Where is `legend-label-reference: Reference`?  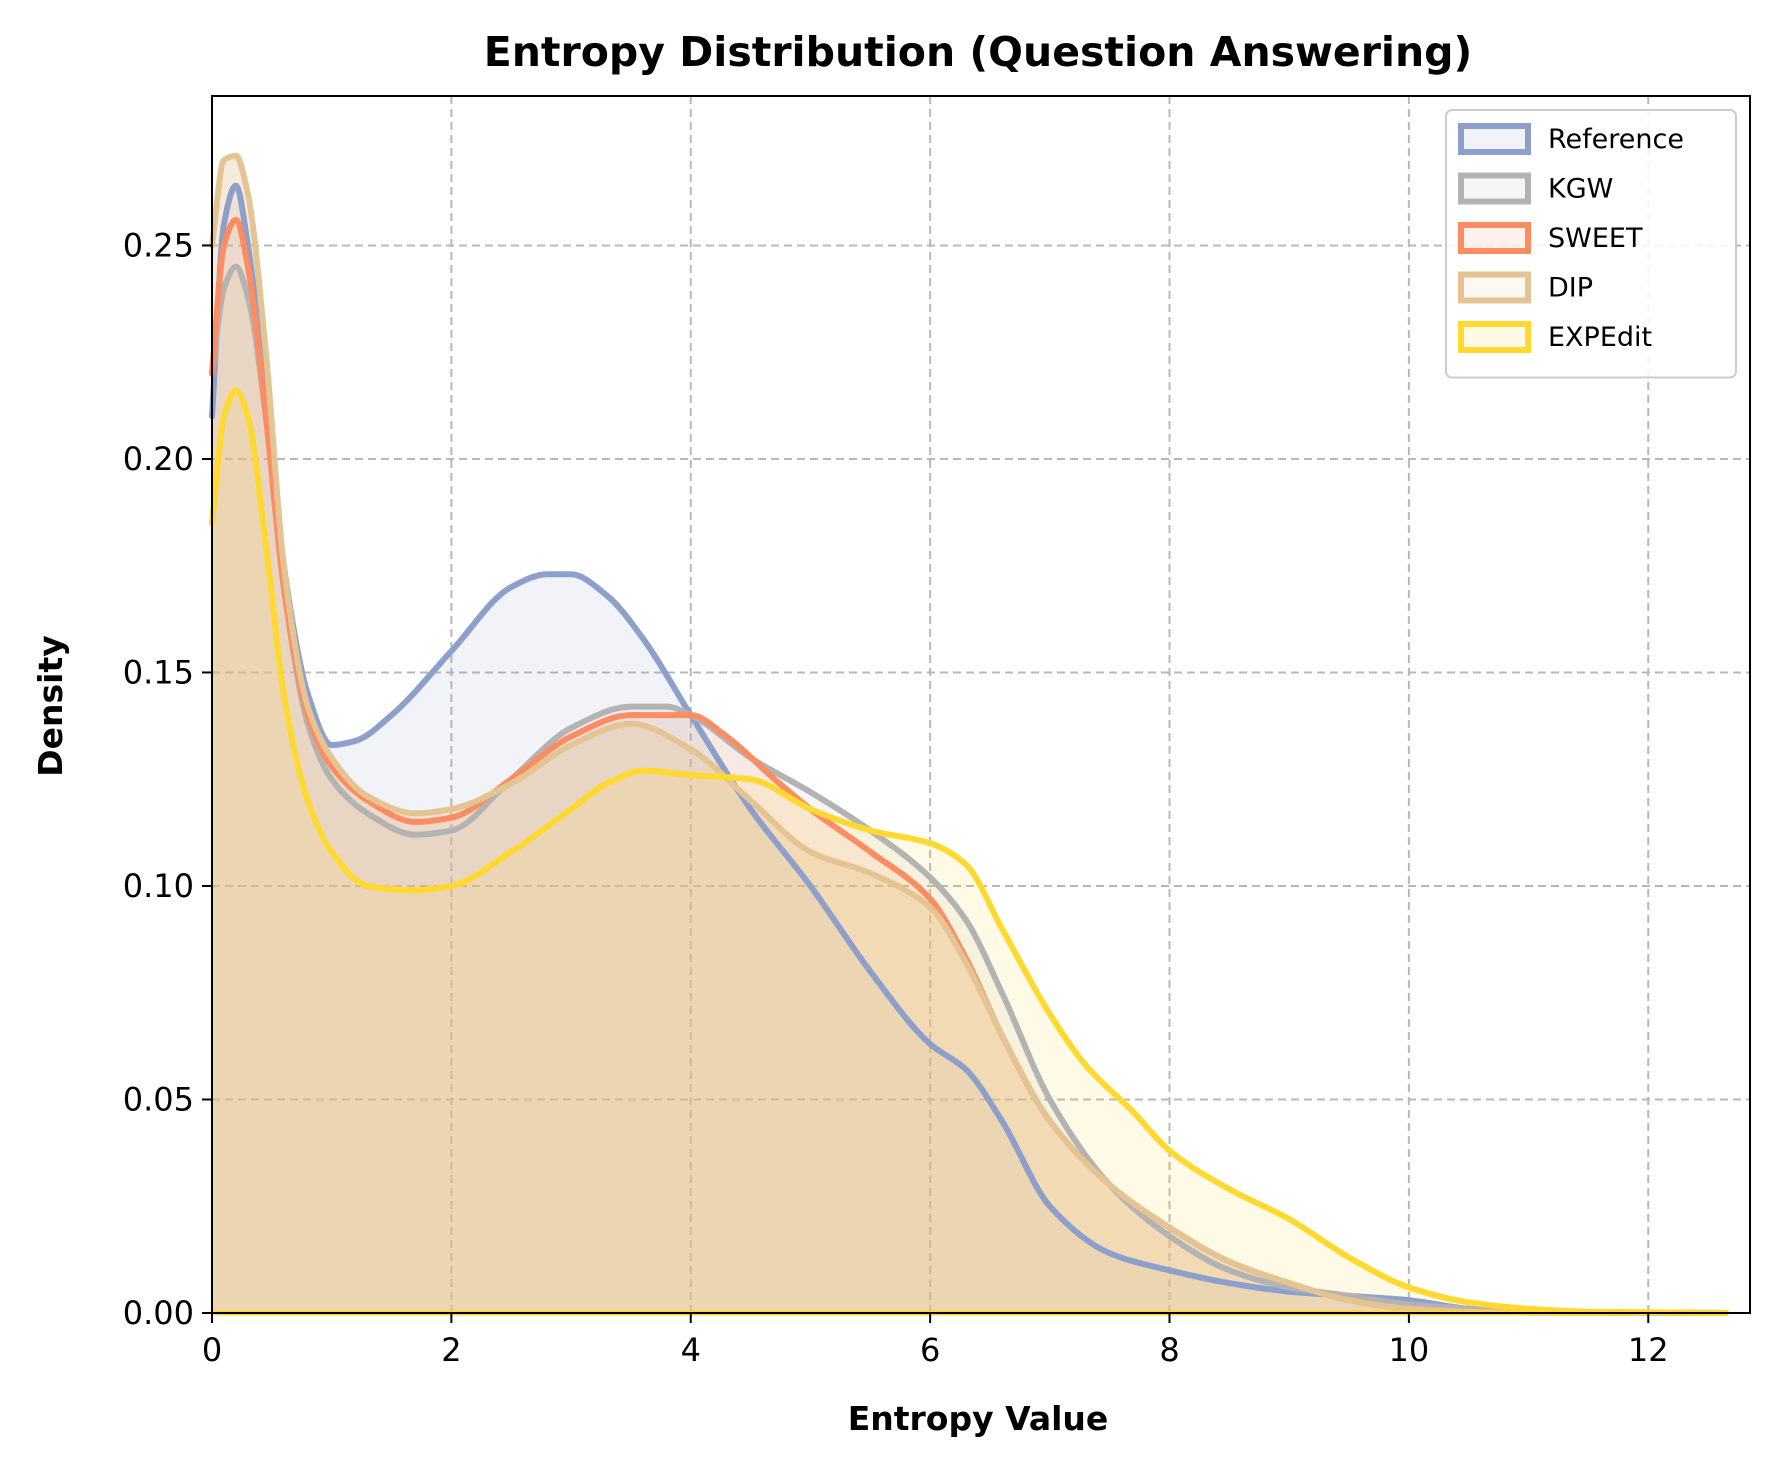
legend-label-reference: Reference is located at coordinates (1616, 139).